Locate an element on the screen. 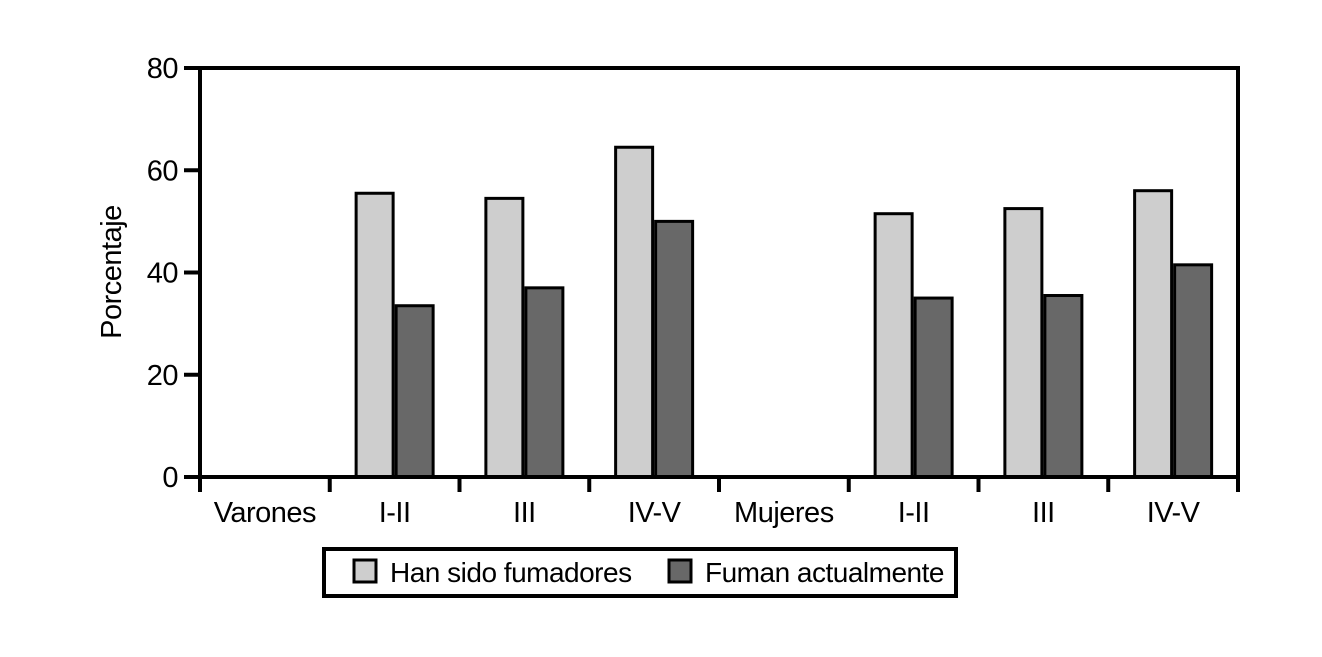 Image resolution: width=1322 pixels, height=657 pixels. legend-frame is located at coordinates (640, 572).